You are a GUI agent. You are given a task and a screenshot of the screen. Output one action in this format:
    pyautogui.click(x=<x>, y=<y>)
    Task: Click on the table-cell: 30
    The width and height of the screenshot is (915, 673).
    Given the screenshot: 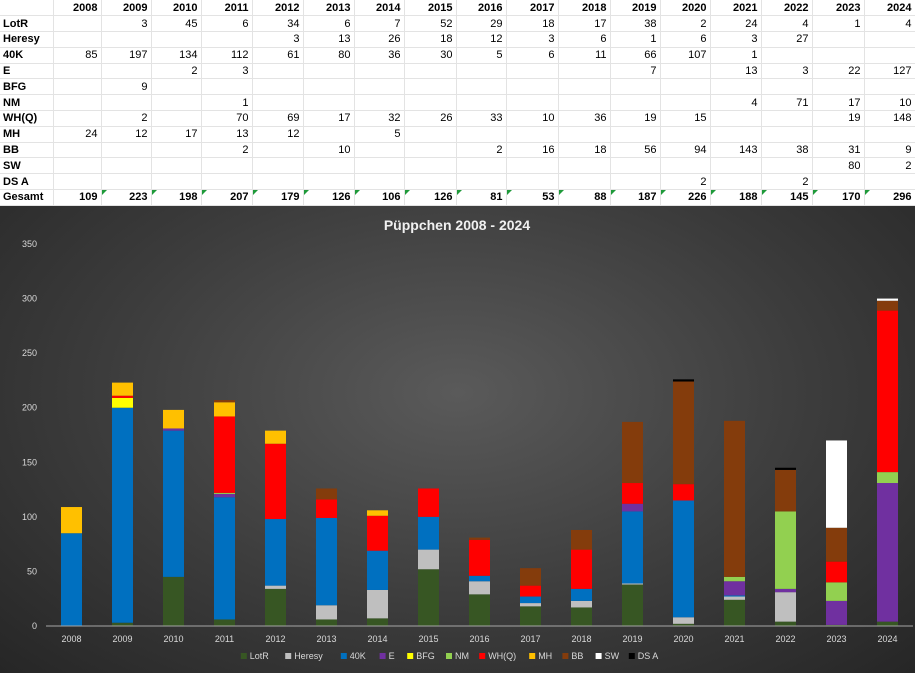 What is the action you would take?
    pyautogui.click(x=430, y=55)
    